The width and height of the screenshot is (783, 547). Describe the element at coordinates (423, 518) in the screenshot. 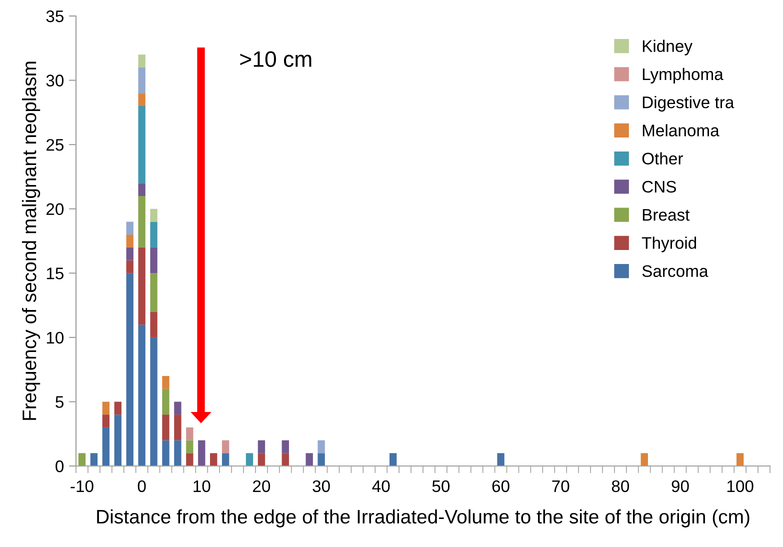

I see `x-axis-title: Distance from the edge of the Irradiated-Volume to the site of the origin (cm)` at that location.